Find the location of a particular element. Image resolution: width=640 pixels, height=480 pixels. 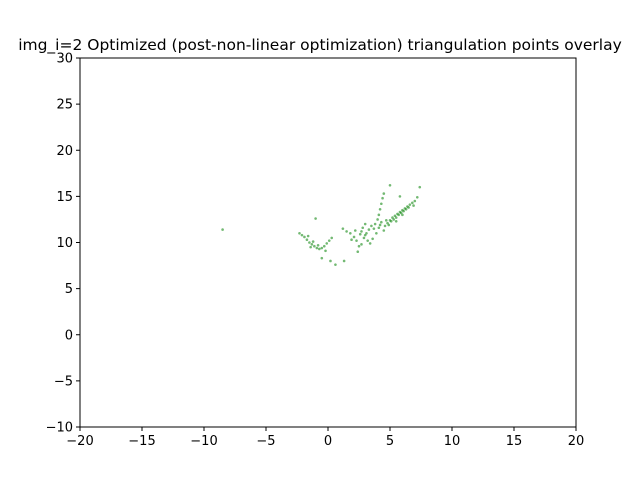

x-tick-label: −20 is located at coordinates (79, 441).